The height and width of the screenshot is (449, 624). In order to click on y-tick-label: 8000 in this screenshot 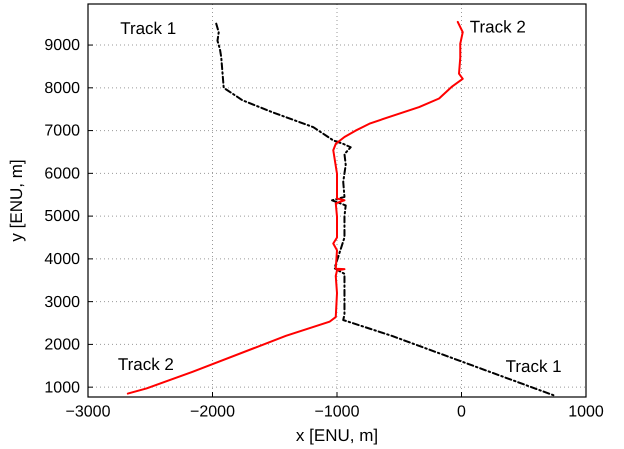, I will do `click(62, 88)`.